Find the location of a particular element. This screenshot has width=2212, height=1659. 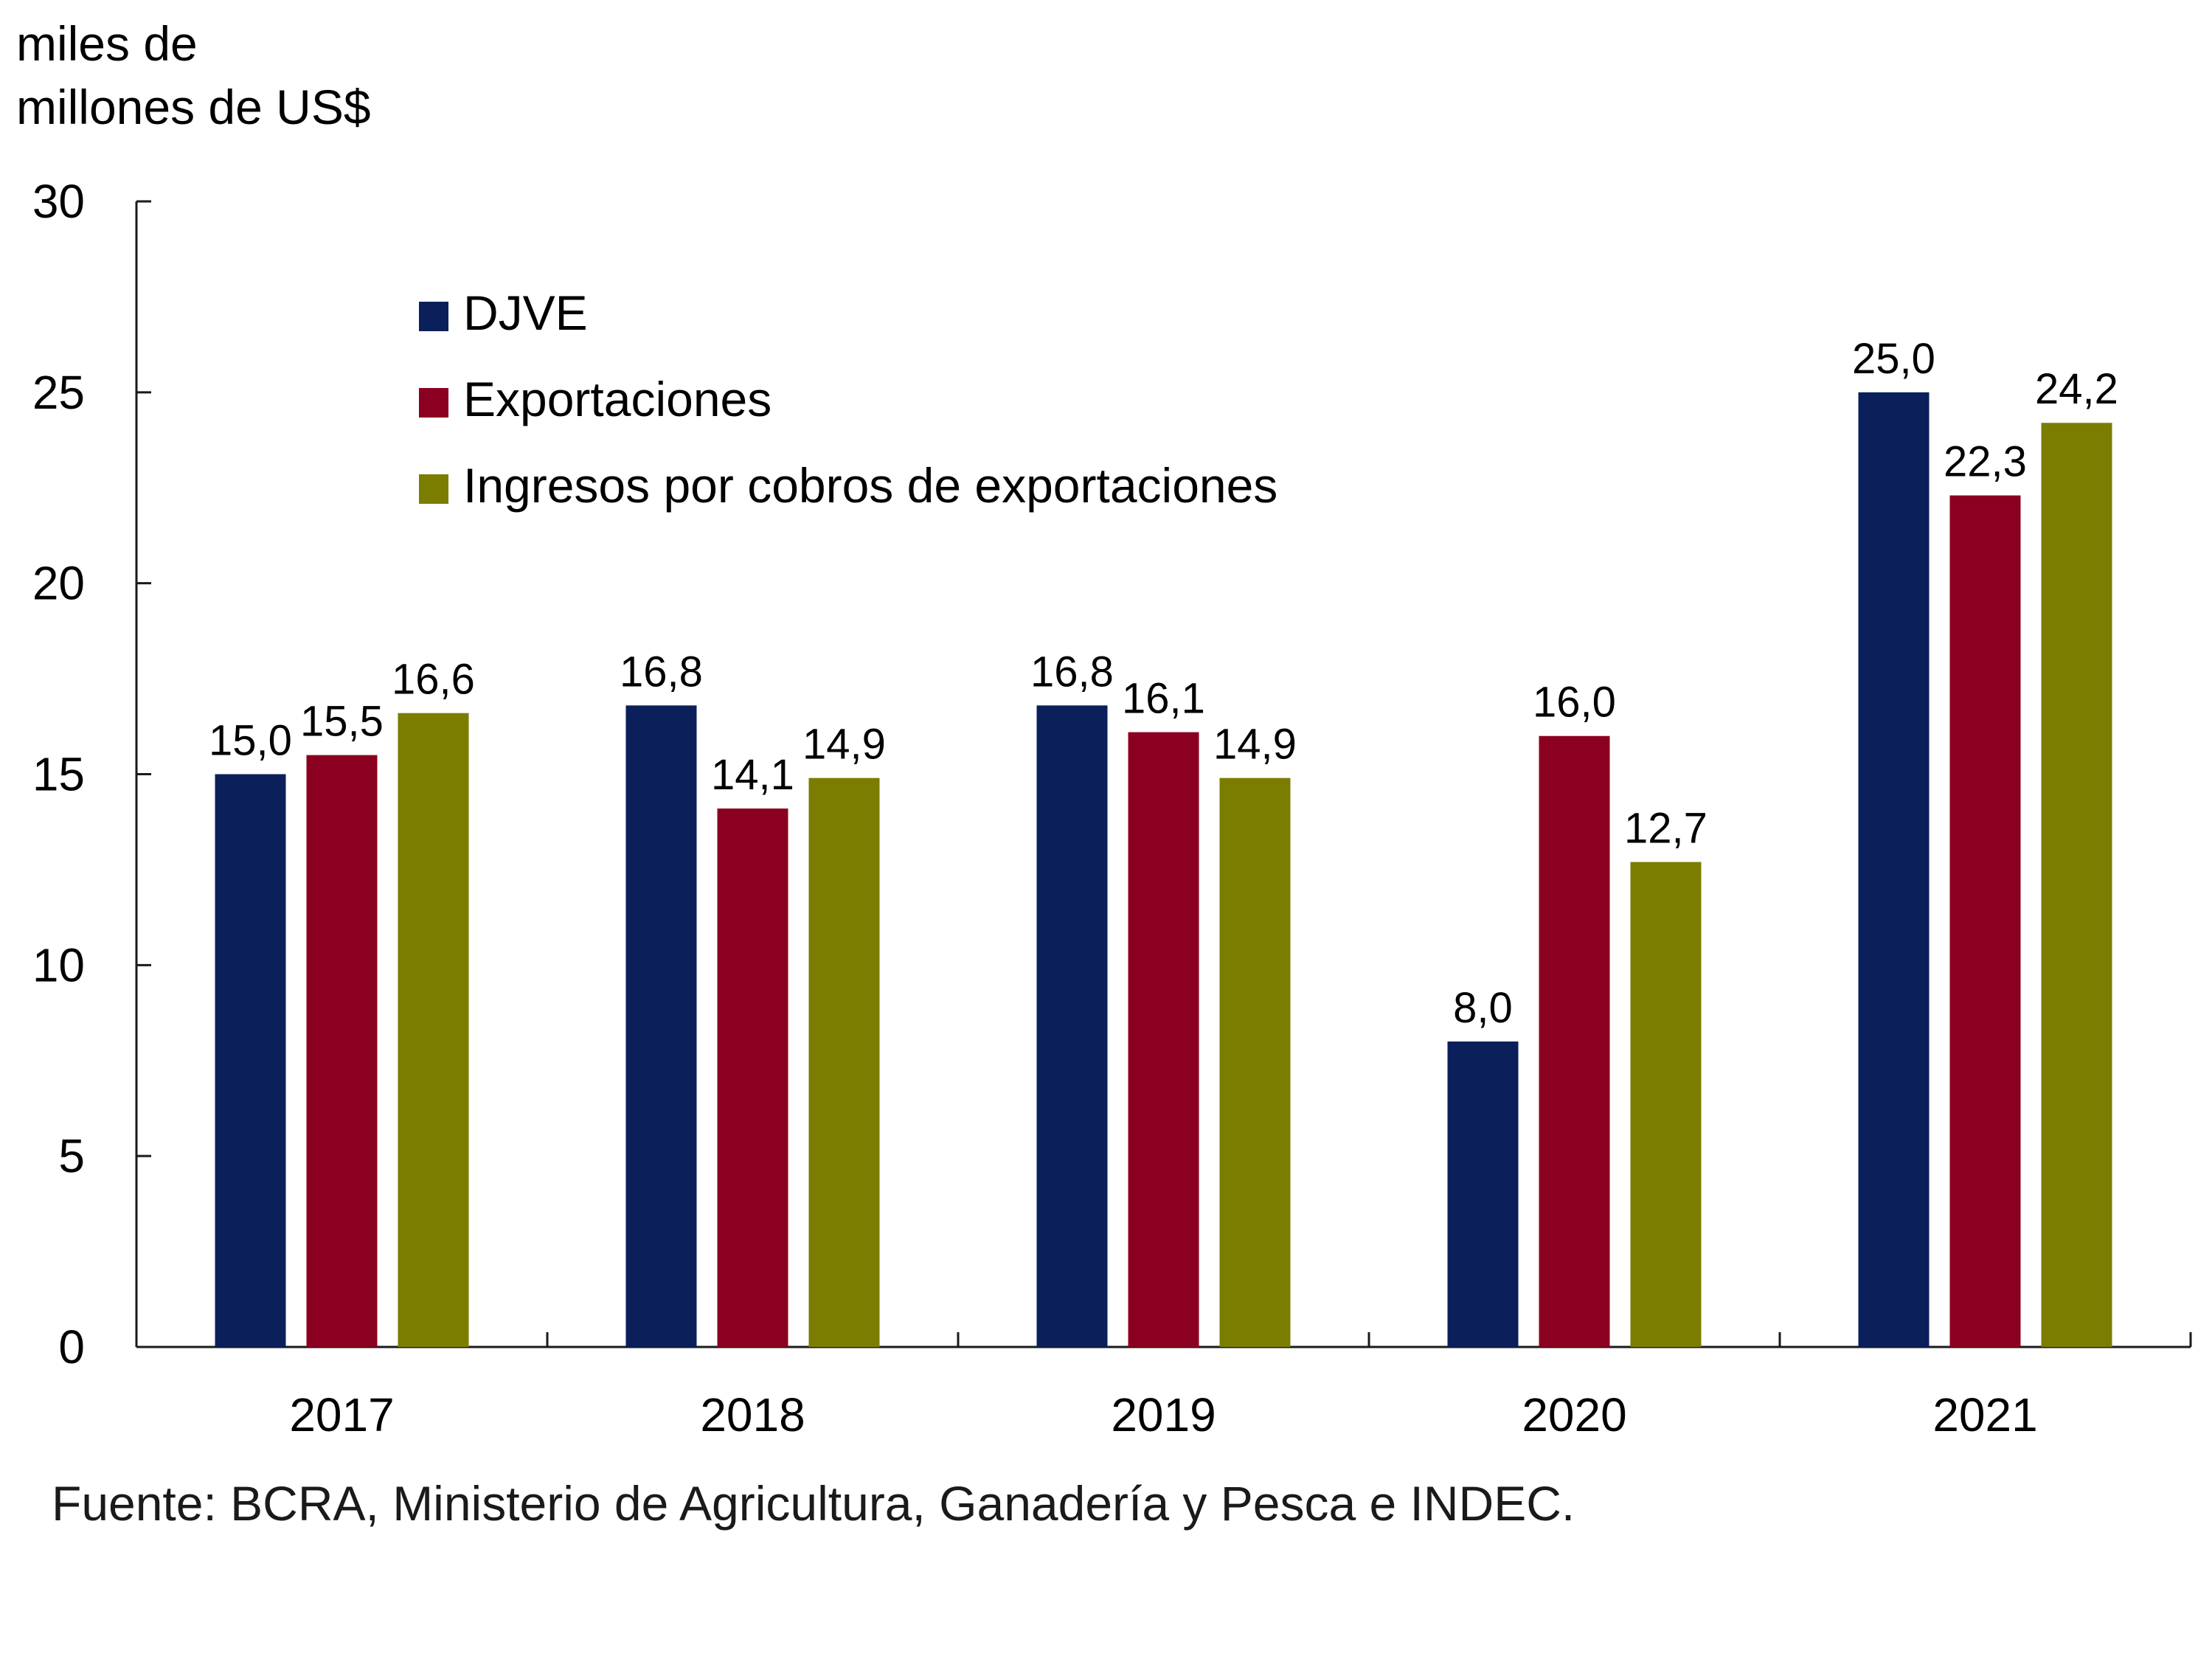

legend-label: Exportaciones is located at coordinates (618, 399).